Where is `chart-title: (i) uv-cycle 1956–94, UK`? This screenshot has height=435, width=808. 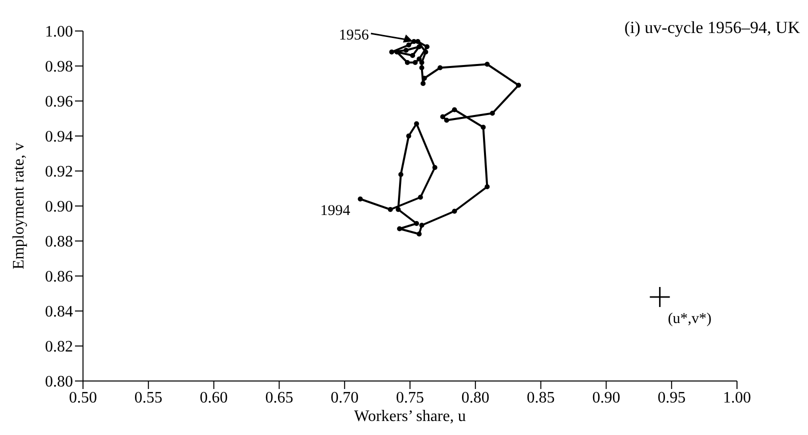
chart-title: (i) uv-cycle 1956–94, UK is located at coordinates (712, 28).